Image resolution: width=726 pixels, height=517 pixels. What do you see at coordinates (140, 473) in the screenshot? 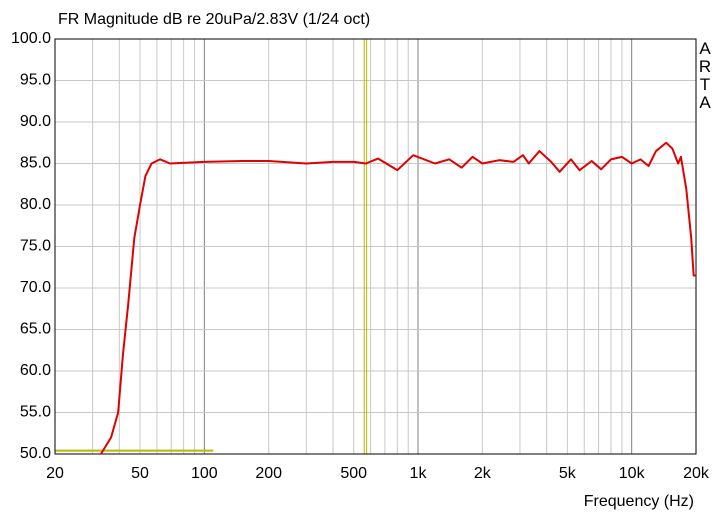
I see `x-tick-label: 50` at bounding box center [140, 473].